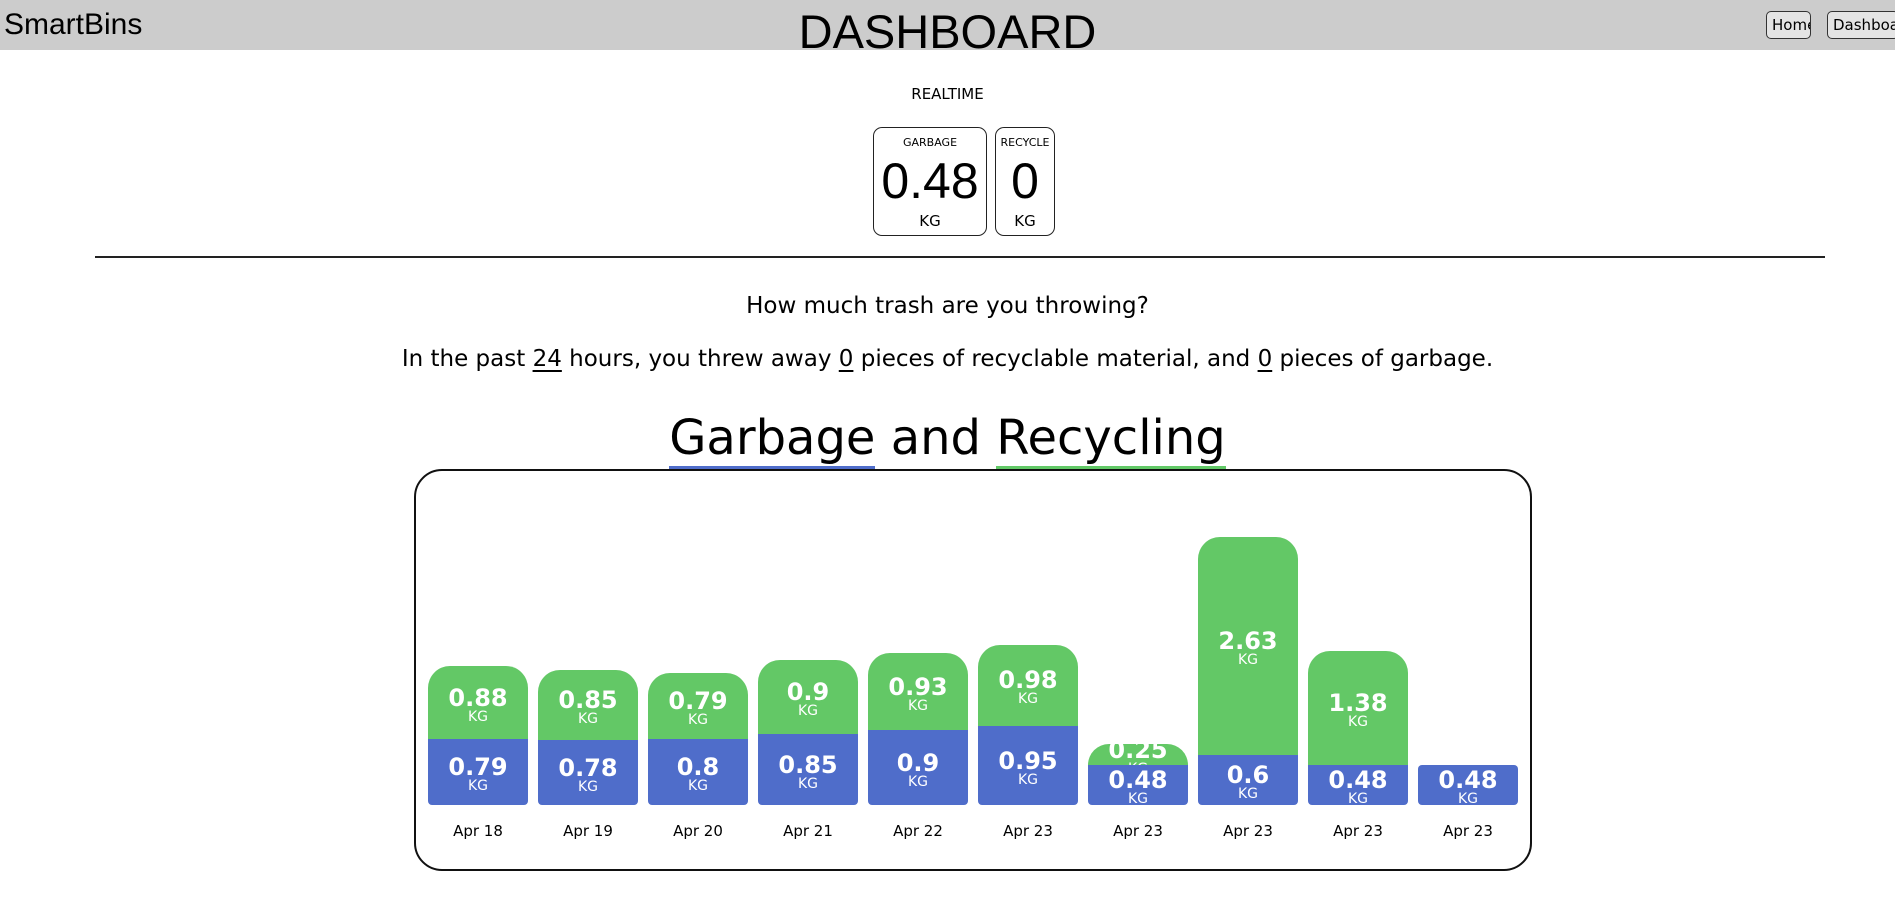  Describe the element at coordinates (73, 24) in the screenshot. I see `brand-logo-text: SmartBins` at that location.